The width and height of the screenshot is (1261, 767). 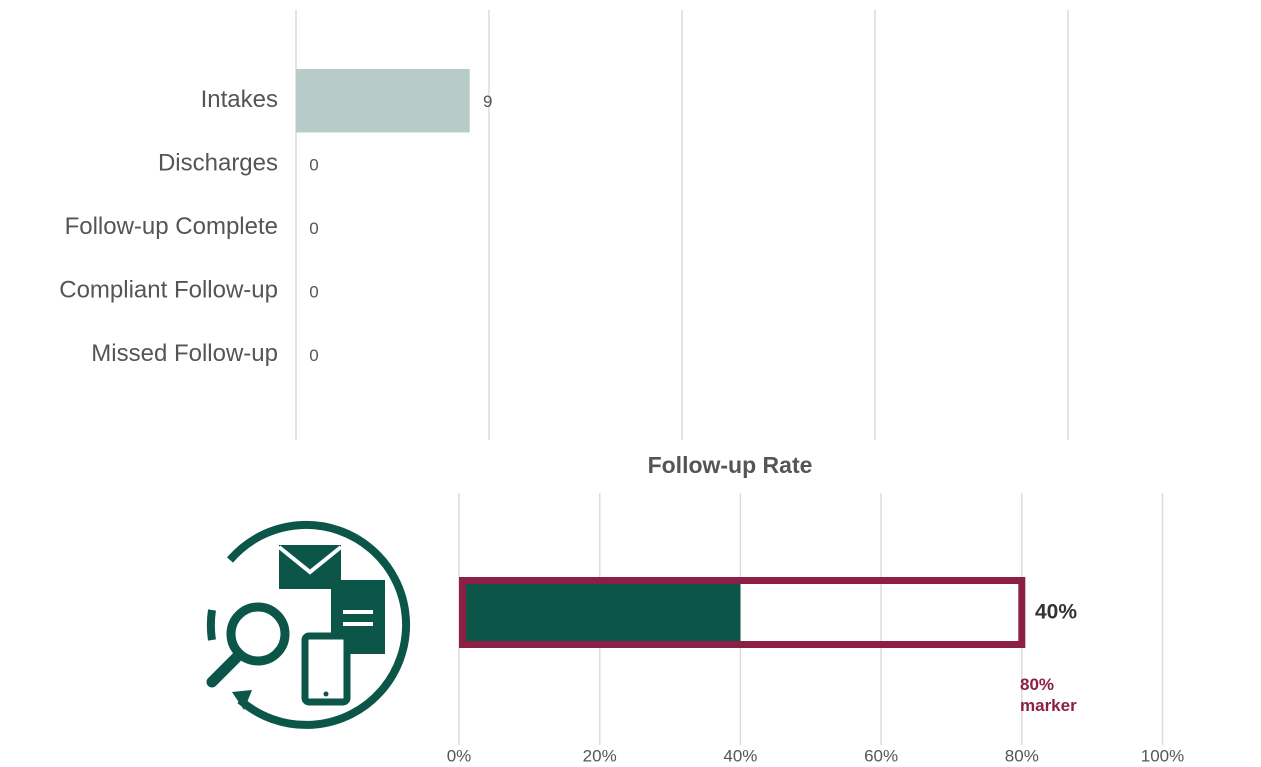 What do you see at coordinates (168, 290) in the screenshot?
I see `category-label: Compliant Follow-up` at bounding box center [168, 290].